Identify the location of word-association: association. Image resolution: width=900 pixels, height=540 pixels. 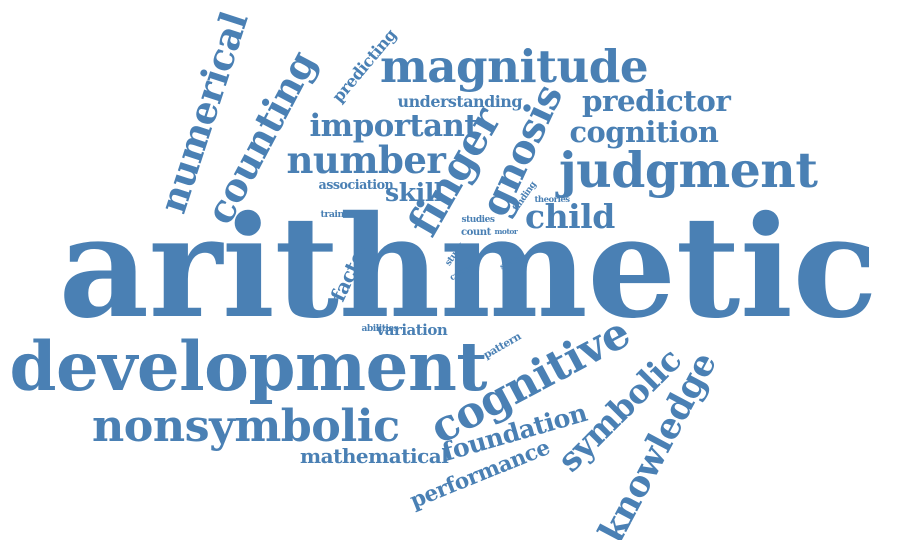
(356, 185).